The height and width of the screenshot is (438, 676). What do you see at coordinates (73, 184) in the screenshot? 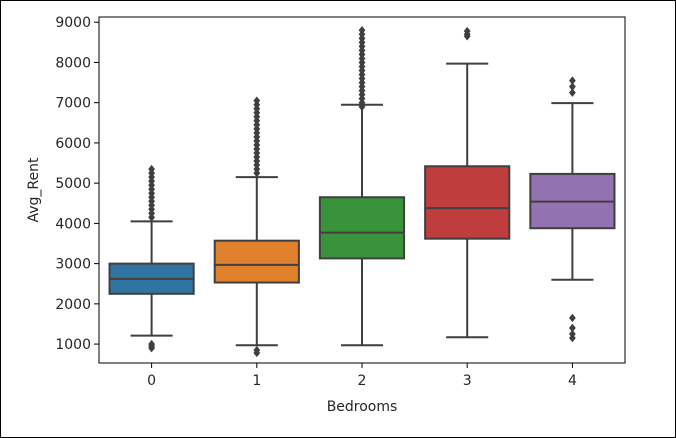
I see `y-tick-label: 5000` at bounding box center [73, 184].